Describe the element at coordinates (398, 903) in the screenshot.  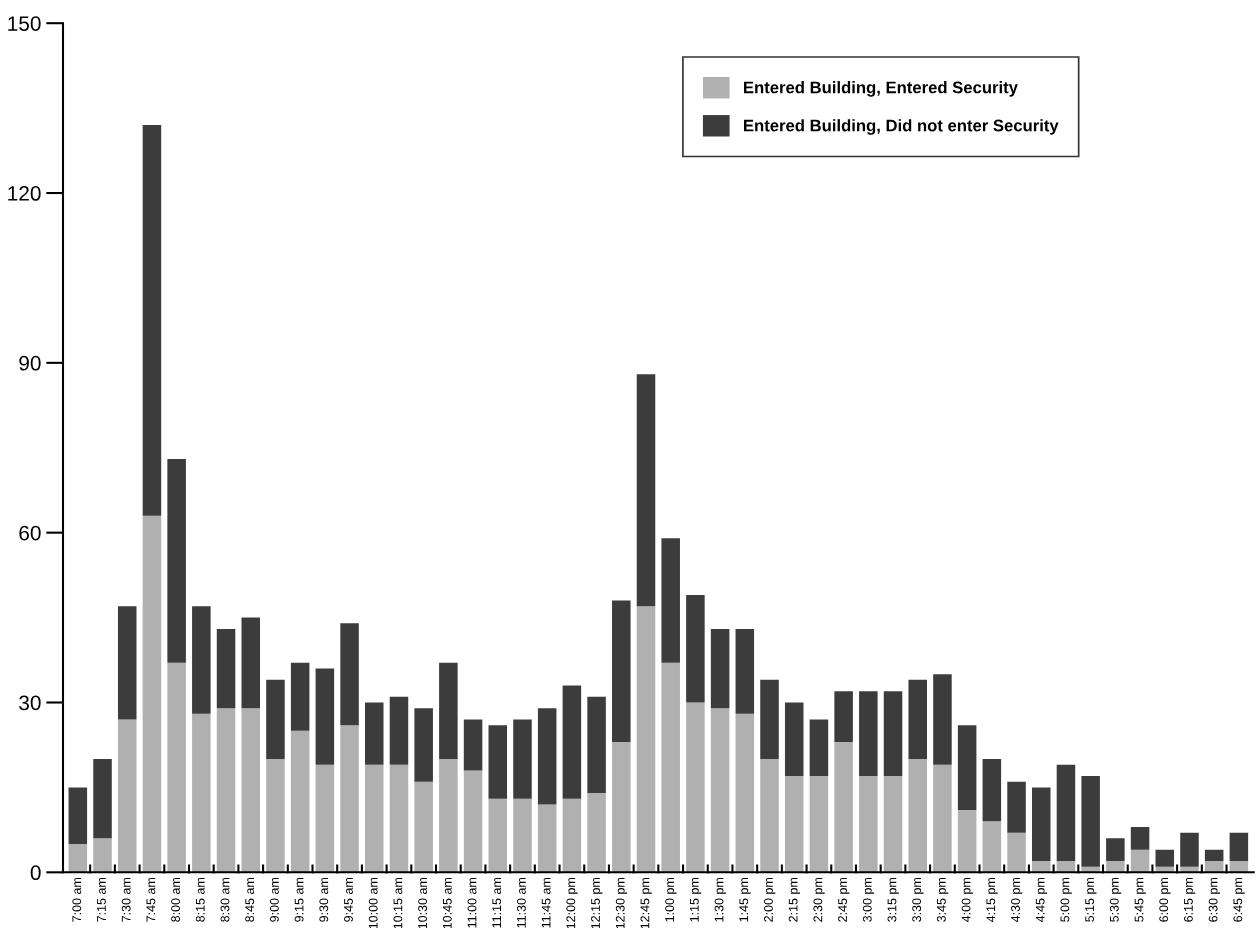
I see `x-tick-label: 10:15 am` at that location.